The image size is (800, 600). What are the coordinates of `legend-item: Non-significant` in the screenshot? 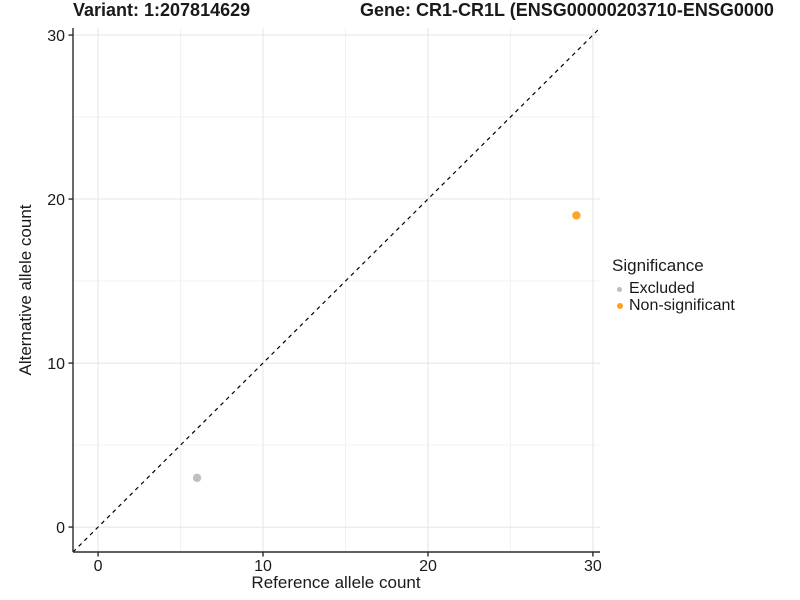 It's located at (673, 305).